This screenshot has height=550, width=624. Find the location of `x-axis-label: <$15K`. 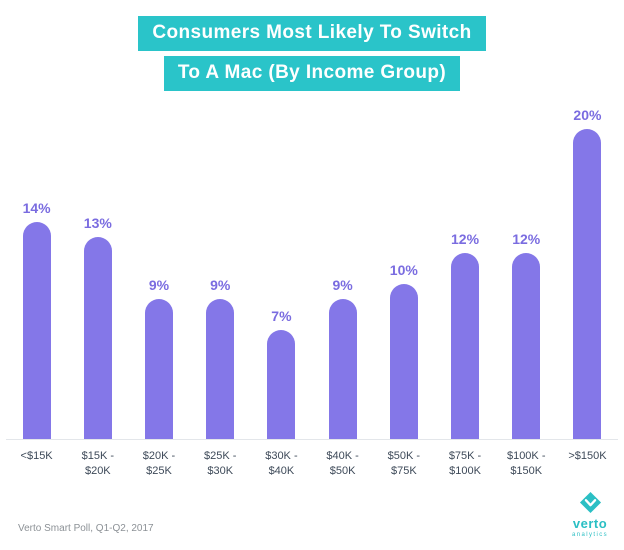

x-axis-label: <$15K is located at coordinates (36, 456).